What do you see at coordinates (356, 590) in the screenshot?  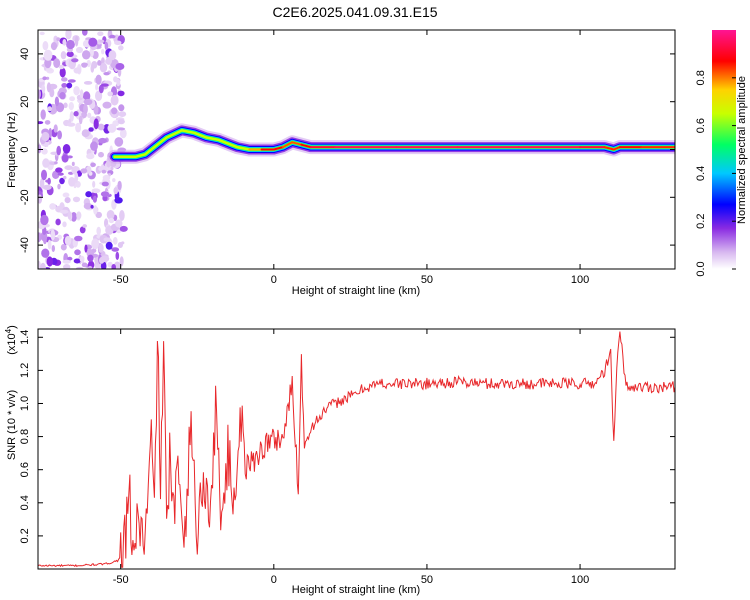 I see `snr-x-label: Height of straight line (km)` at bounding box center [356, 590].